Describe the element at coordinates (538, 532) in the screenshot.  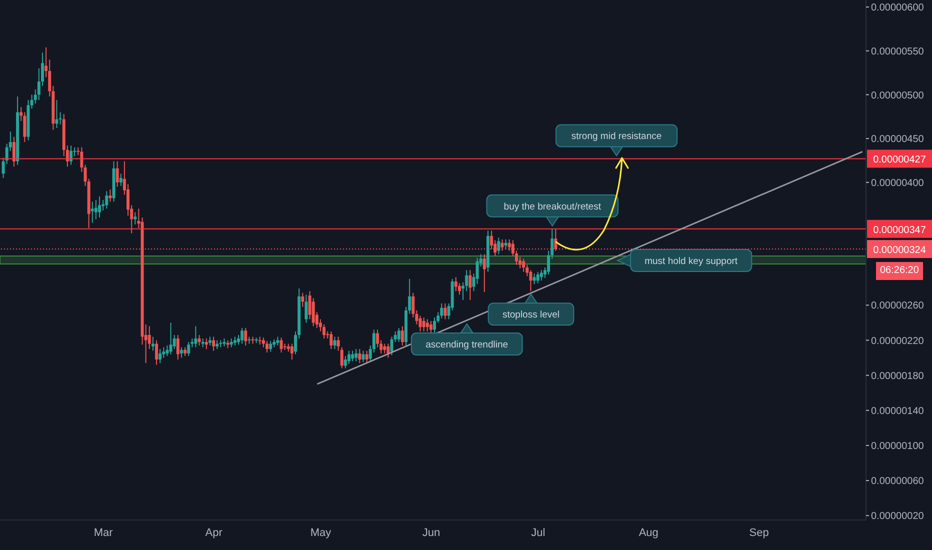
I see `x-tick-label: Jul` at that location.